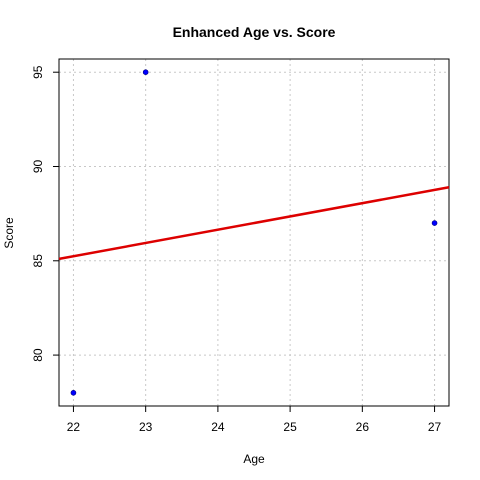 Image resolution: width=480 pixels, height=480 pixels. Describe the element at coordinates (218, 427) in the screenshot. I see `x-tick-label: 24` at that location.